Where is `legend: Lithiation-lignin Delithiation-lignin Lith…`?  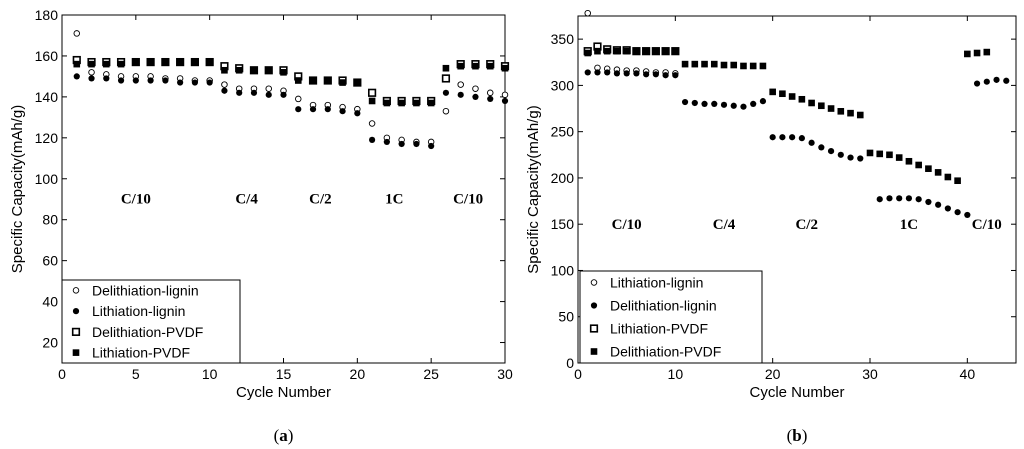 legend: Lithiation-lignin Delithiation-lignin Lith… is located at coordinates (671, 317).